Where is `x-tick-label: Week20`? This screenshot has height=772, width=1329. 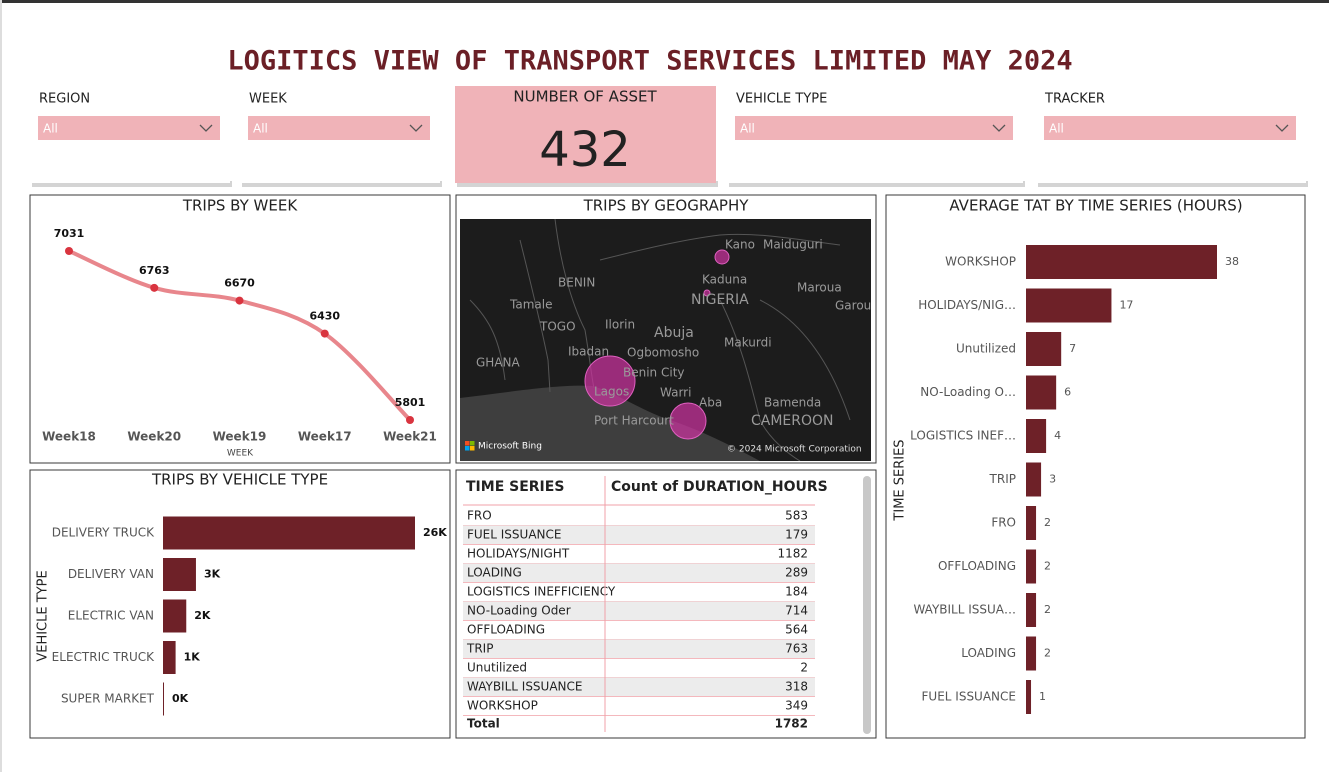
x-tick-label: Week20 is located at coordinates (154, 437).